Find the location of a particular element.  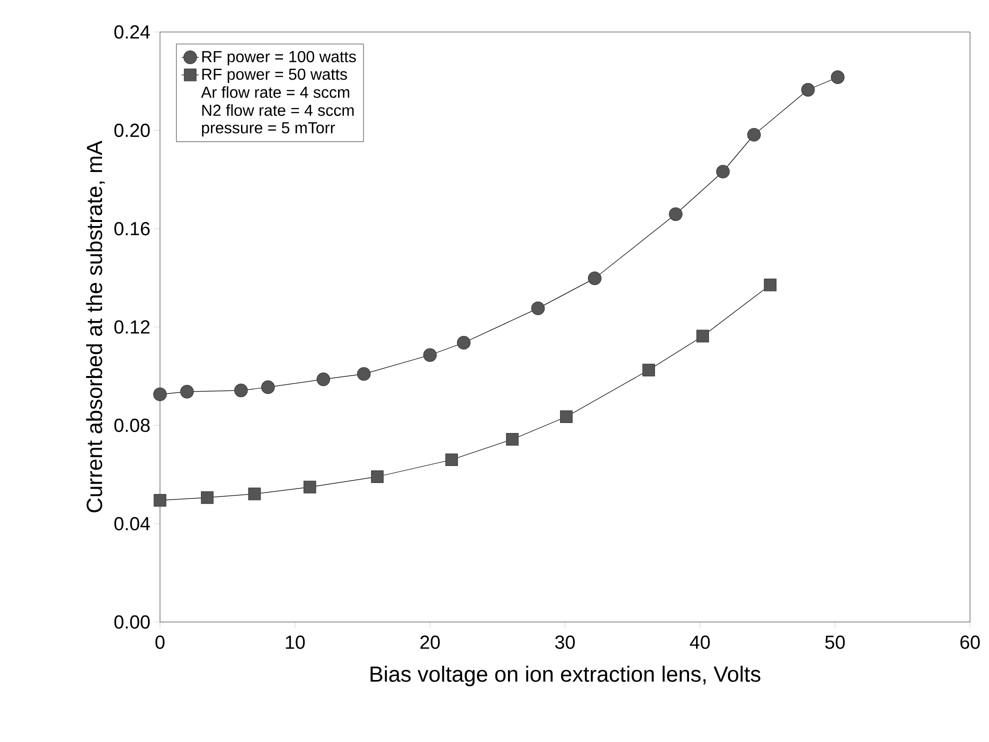

x-tick-label: 60 is located at coordinates (970, 642).